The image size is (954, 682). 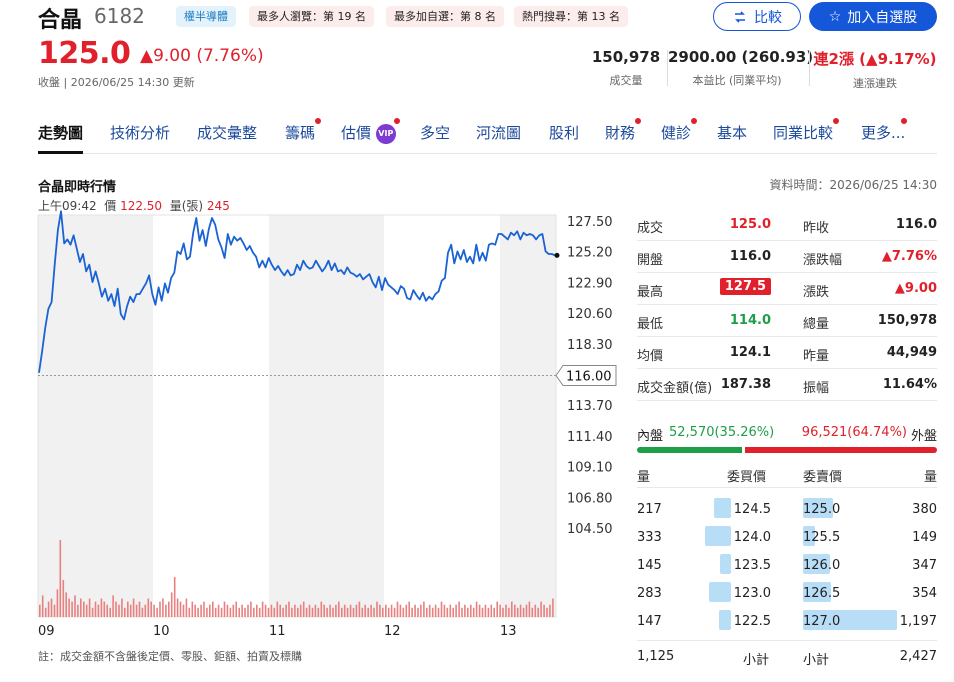 What do you see at coordinates (924, 593) in the screenshot?
I see `ask-vol: 354` at bounding box center [924, 593].